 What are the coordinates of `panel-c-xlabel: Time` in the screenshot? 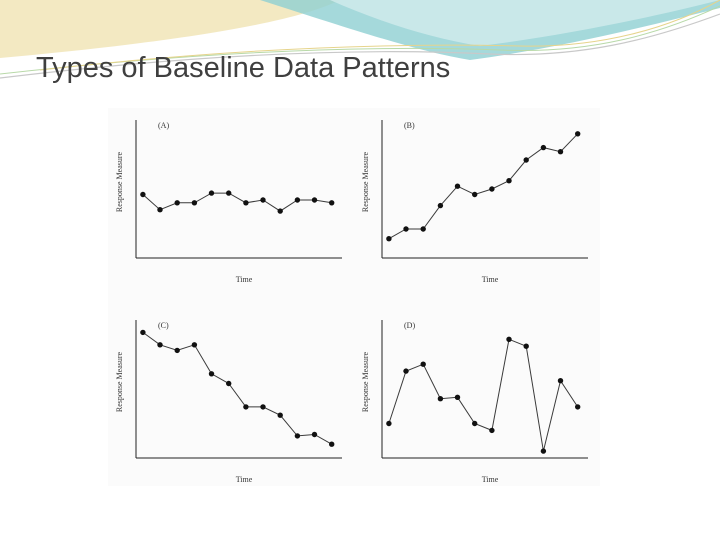 It's located at (244, 479).